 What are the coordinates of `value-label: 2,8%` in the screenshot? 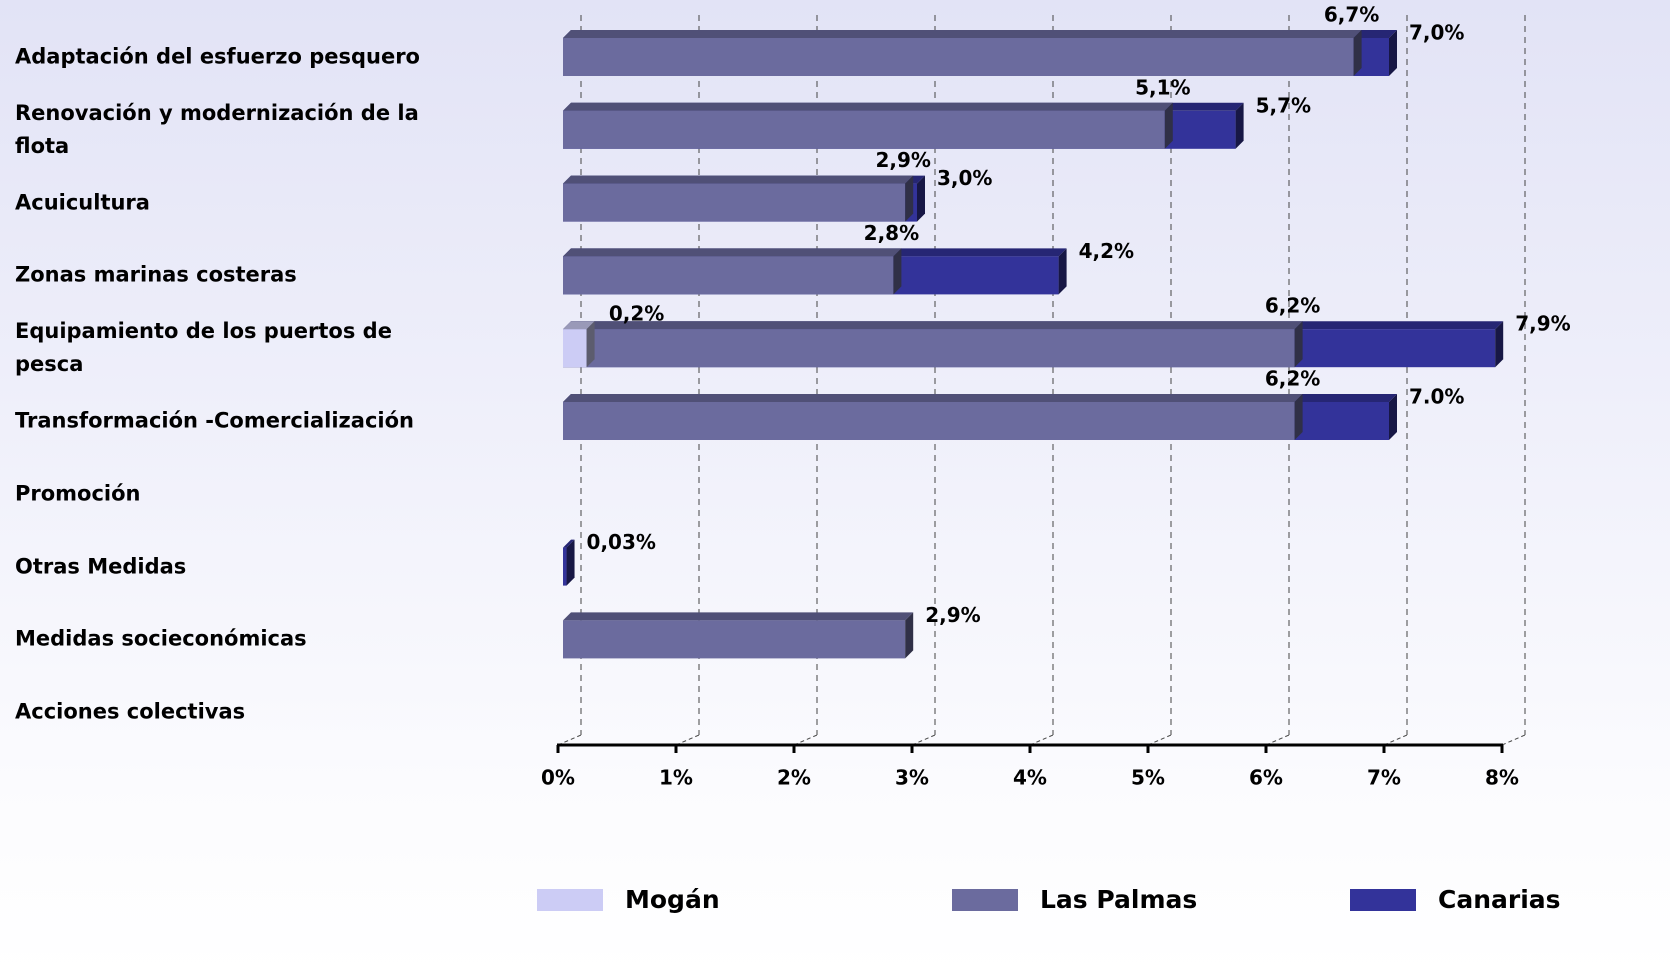 It's located at (891, 233).